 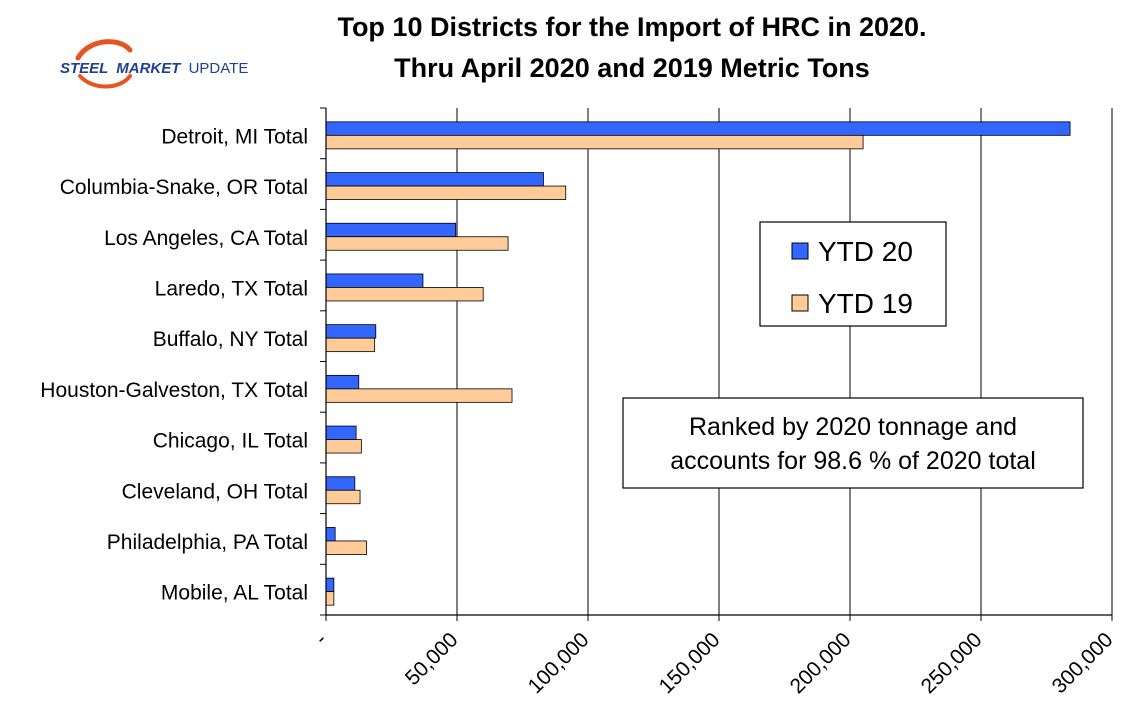 I want to click on x-tick-label-5: 250,000, so click(x=952, y=663).